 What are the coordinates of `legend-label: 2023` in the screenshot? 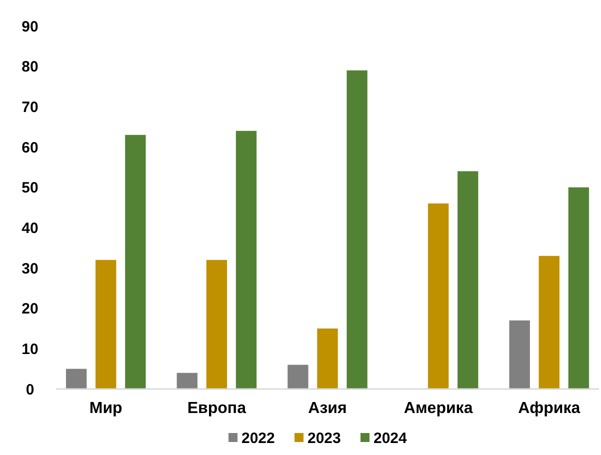 It's located at (324, 438).